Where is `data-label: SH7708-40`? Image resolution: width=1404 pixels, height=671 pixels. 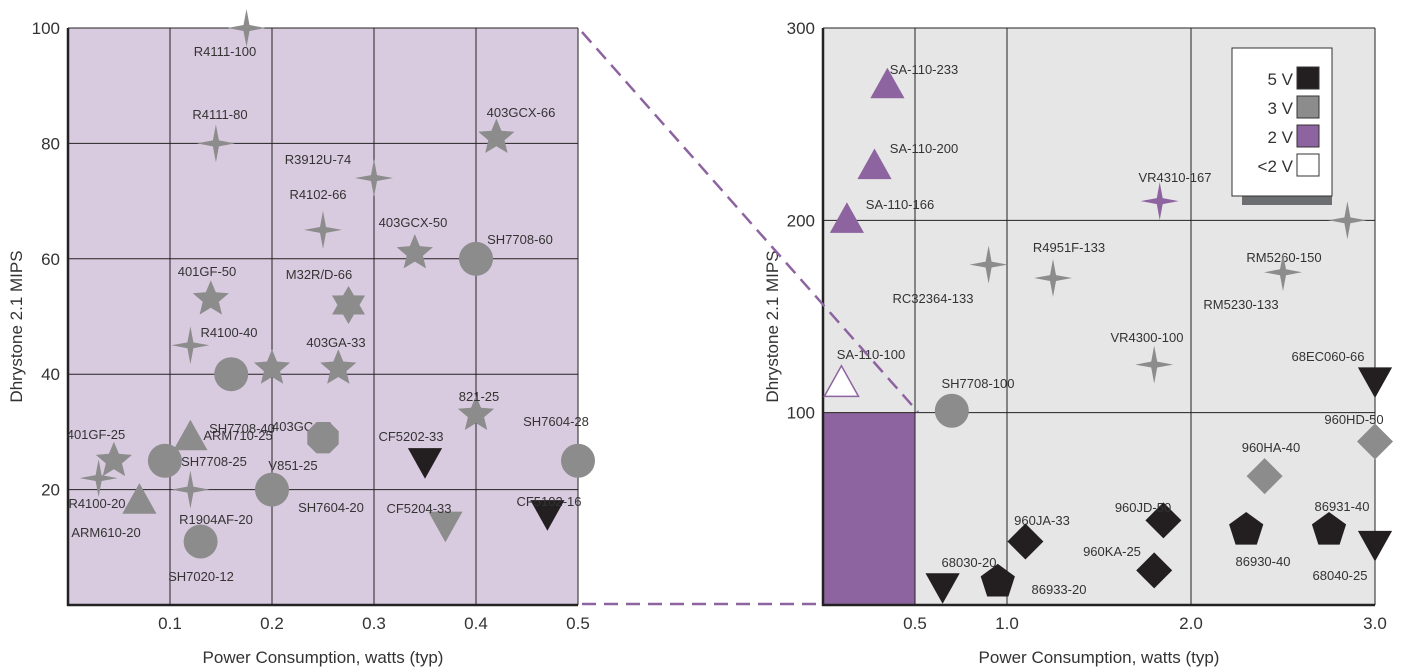 data-label: SH7708-40 is located at coordinates (242, 428).